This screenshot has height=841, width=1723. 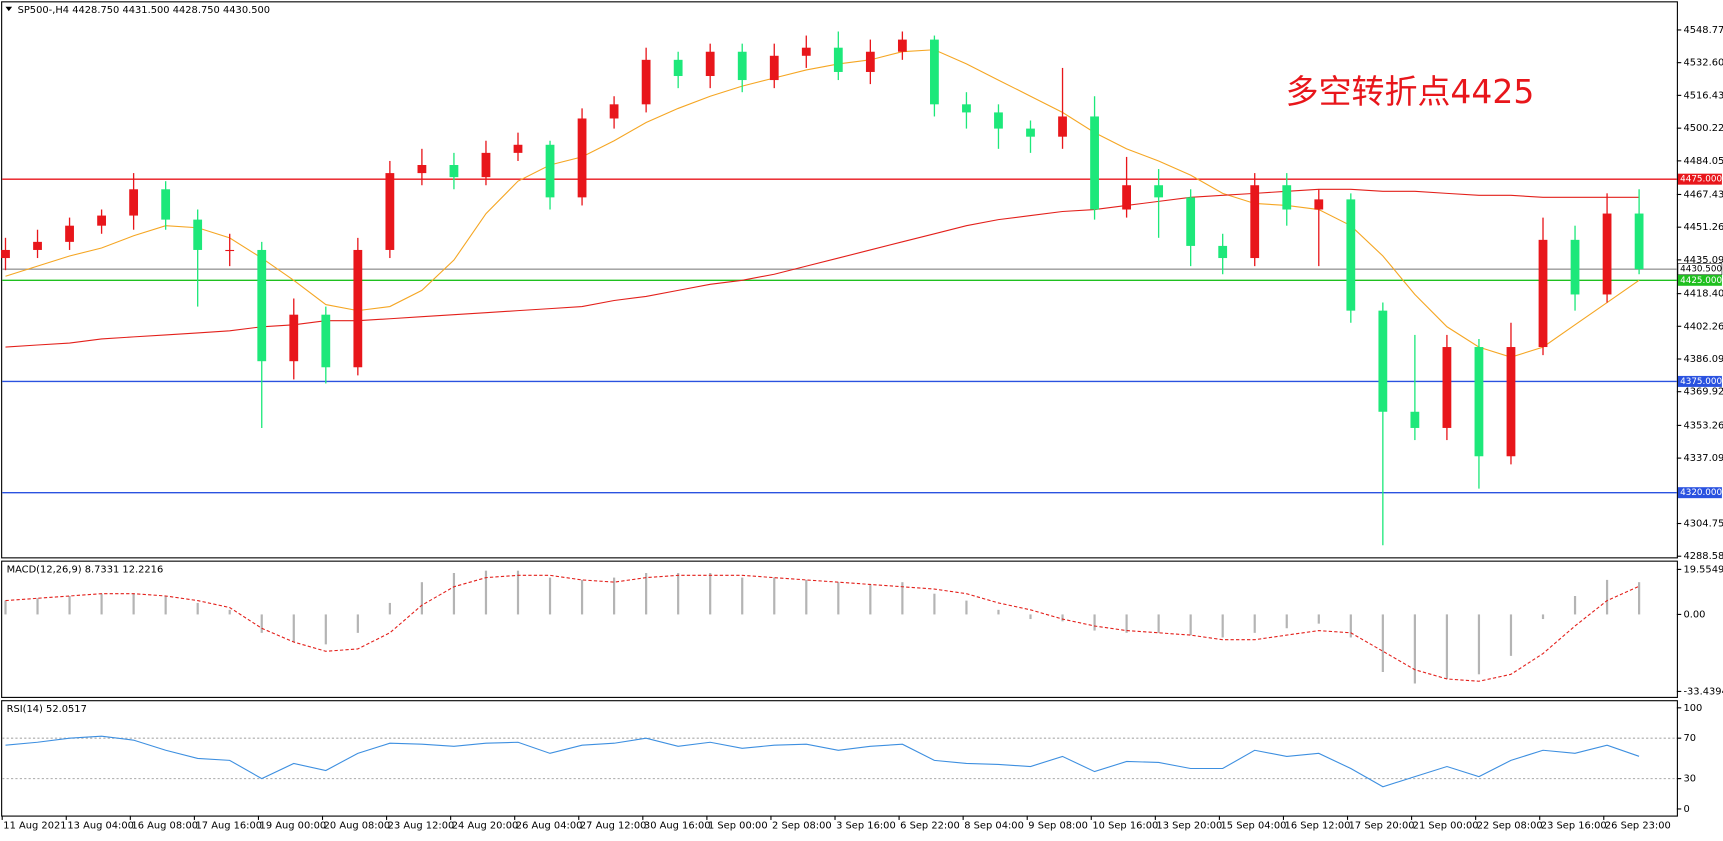 I want to click on x-tick-label: 19 Aug 00:00, so click(x=293, y=825).